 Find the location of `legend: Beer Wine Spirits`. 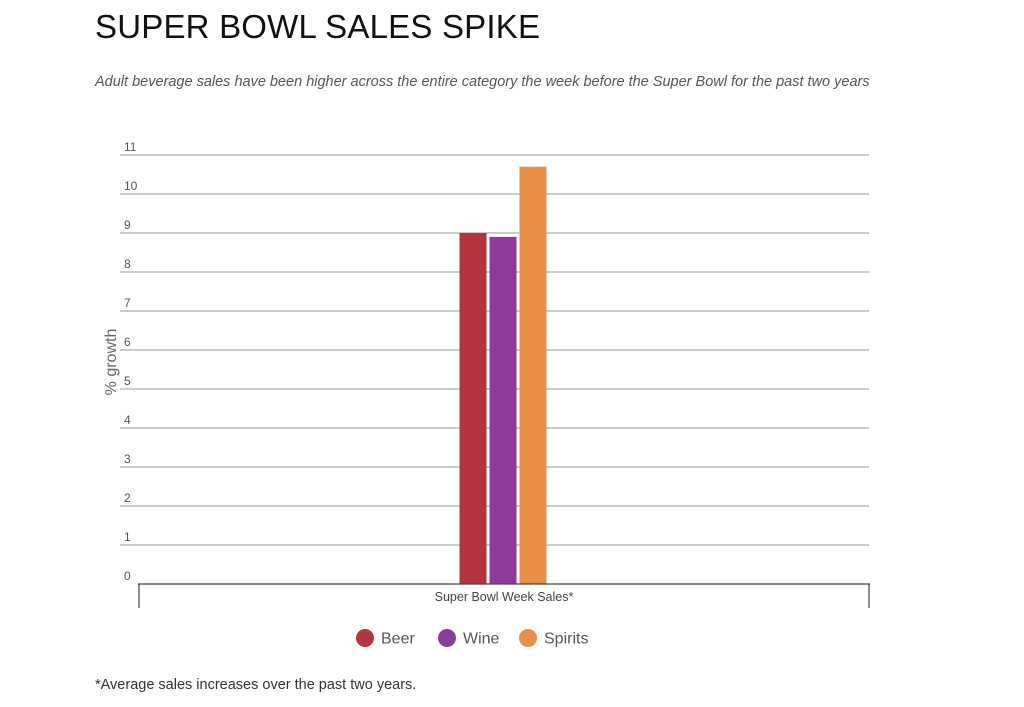

legend: Beer Wine Spirits is located at coordinates (472, 638).